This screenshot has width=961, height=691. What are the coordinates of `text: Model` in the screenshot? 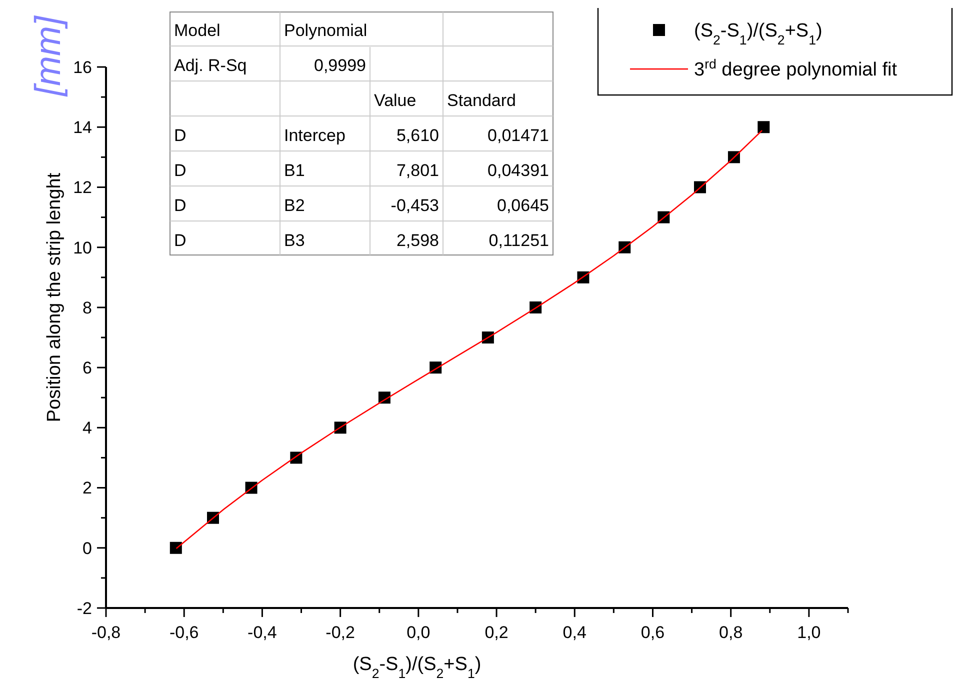 It's located at (197, 30).